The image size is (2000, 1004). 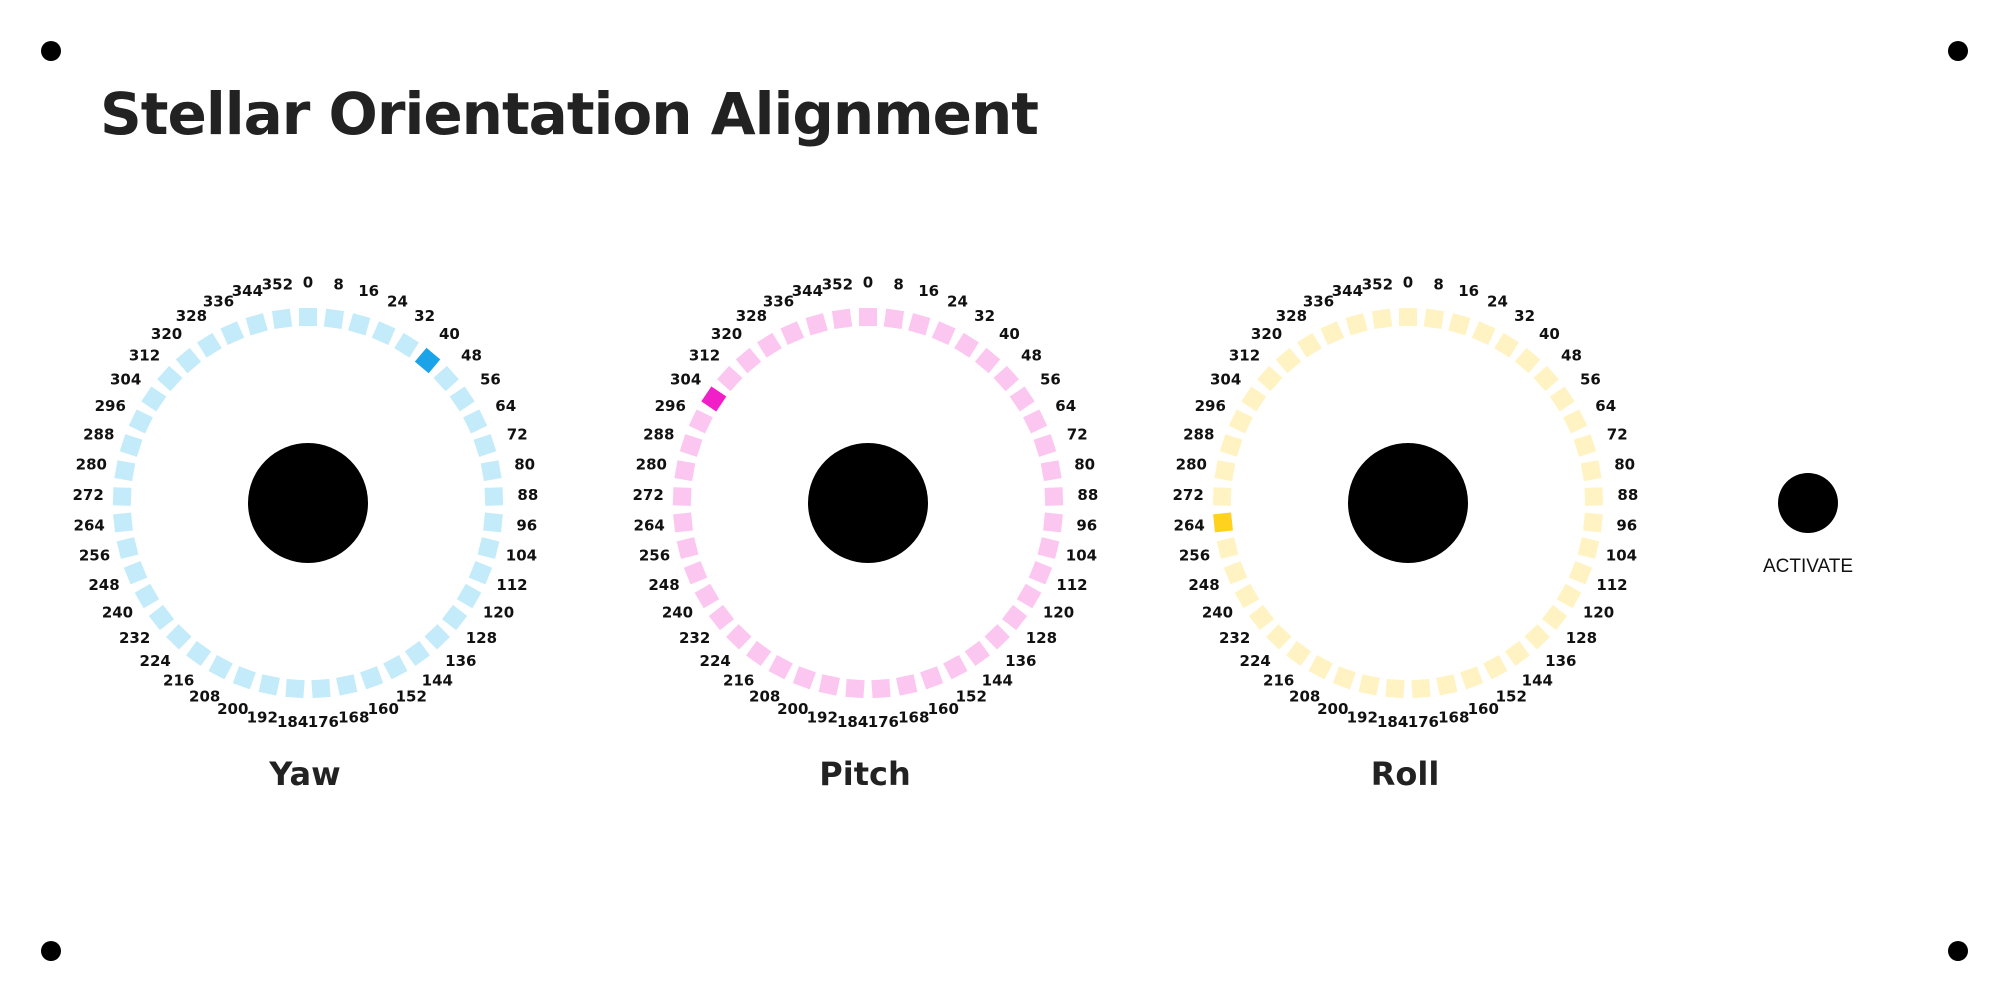 What do you see at coordinates (1808, 566) in the screenshot?
I see `activate-label: ACTIVATE` at bounding box center [1808, 566].